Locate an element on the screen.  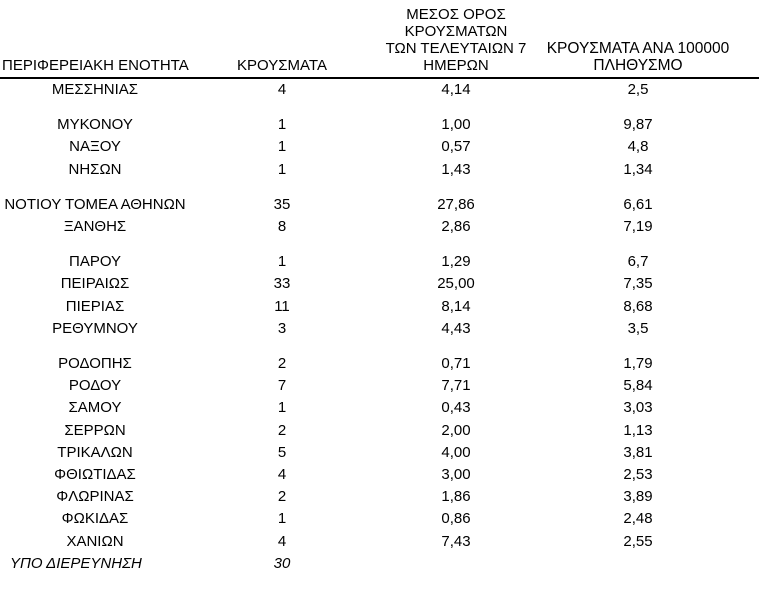
table-row: ΝΑΞΟΥ 1 0,57 4,8 is located at coordinates (379, 147).